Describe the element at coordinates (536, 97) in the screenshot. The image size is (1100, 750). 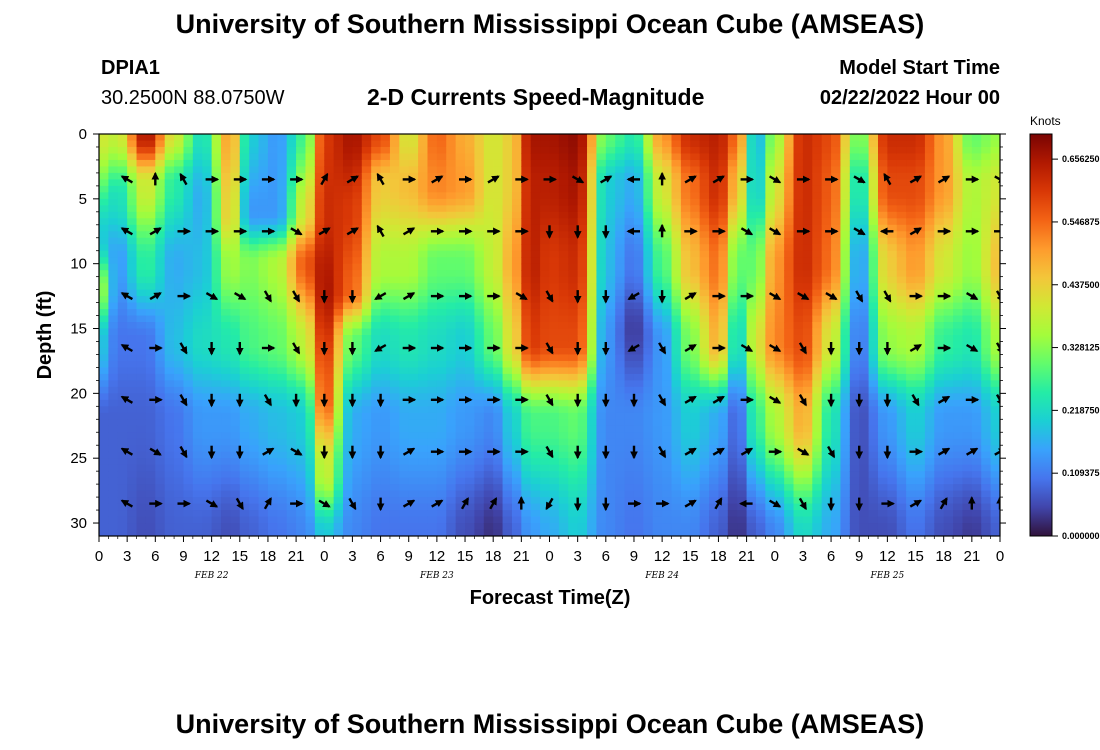
I see `chart-title: 2-D Currents Speed-Magnitude` at that location.